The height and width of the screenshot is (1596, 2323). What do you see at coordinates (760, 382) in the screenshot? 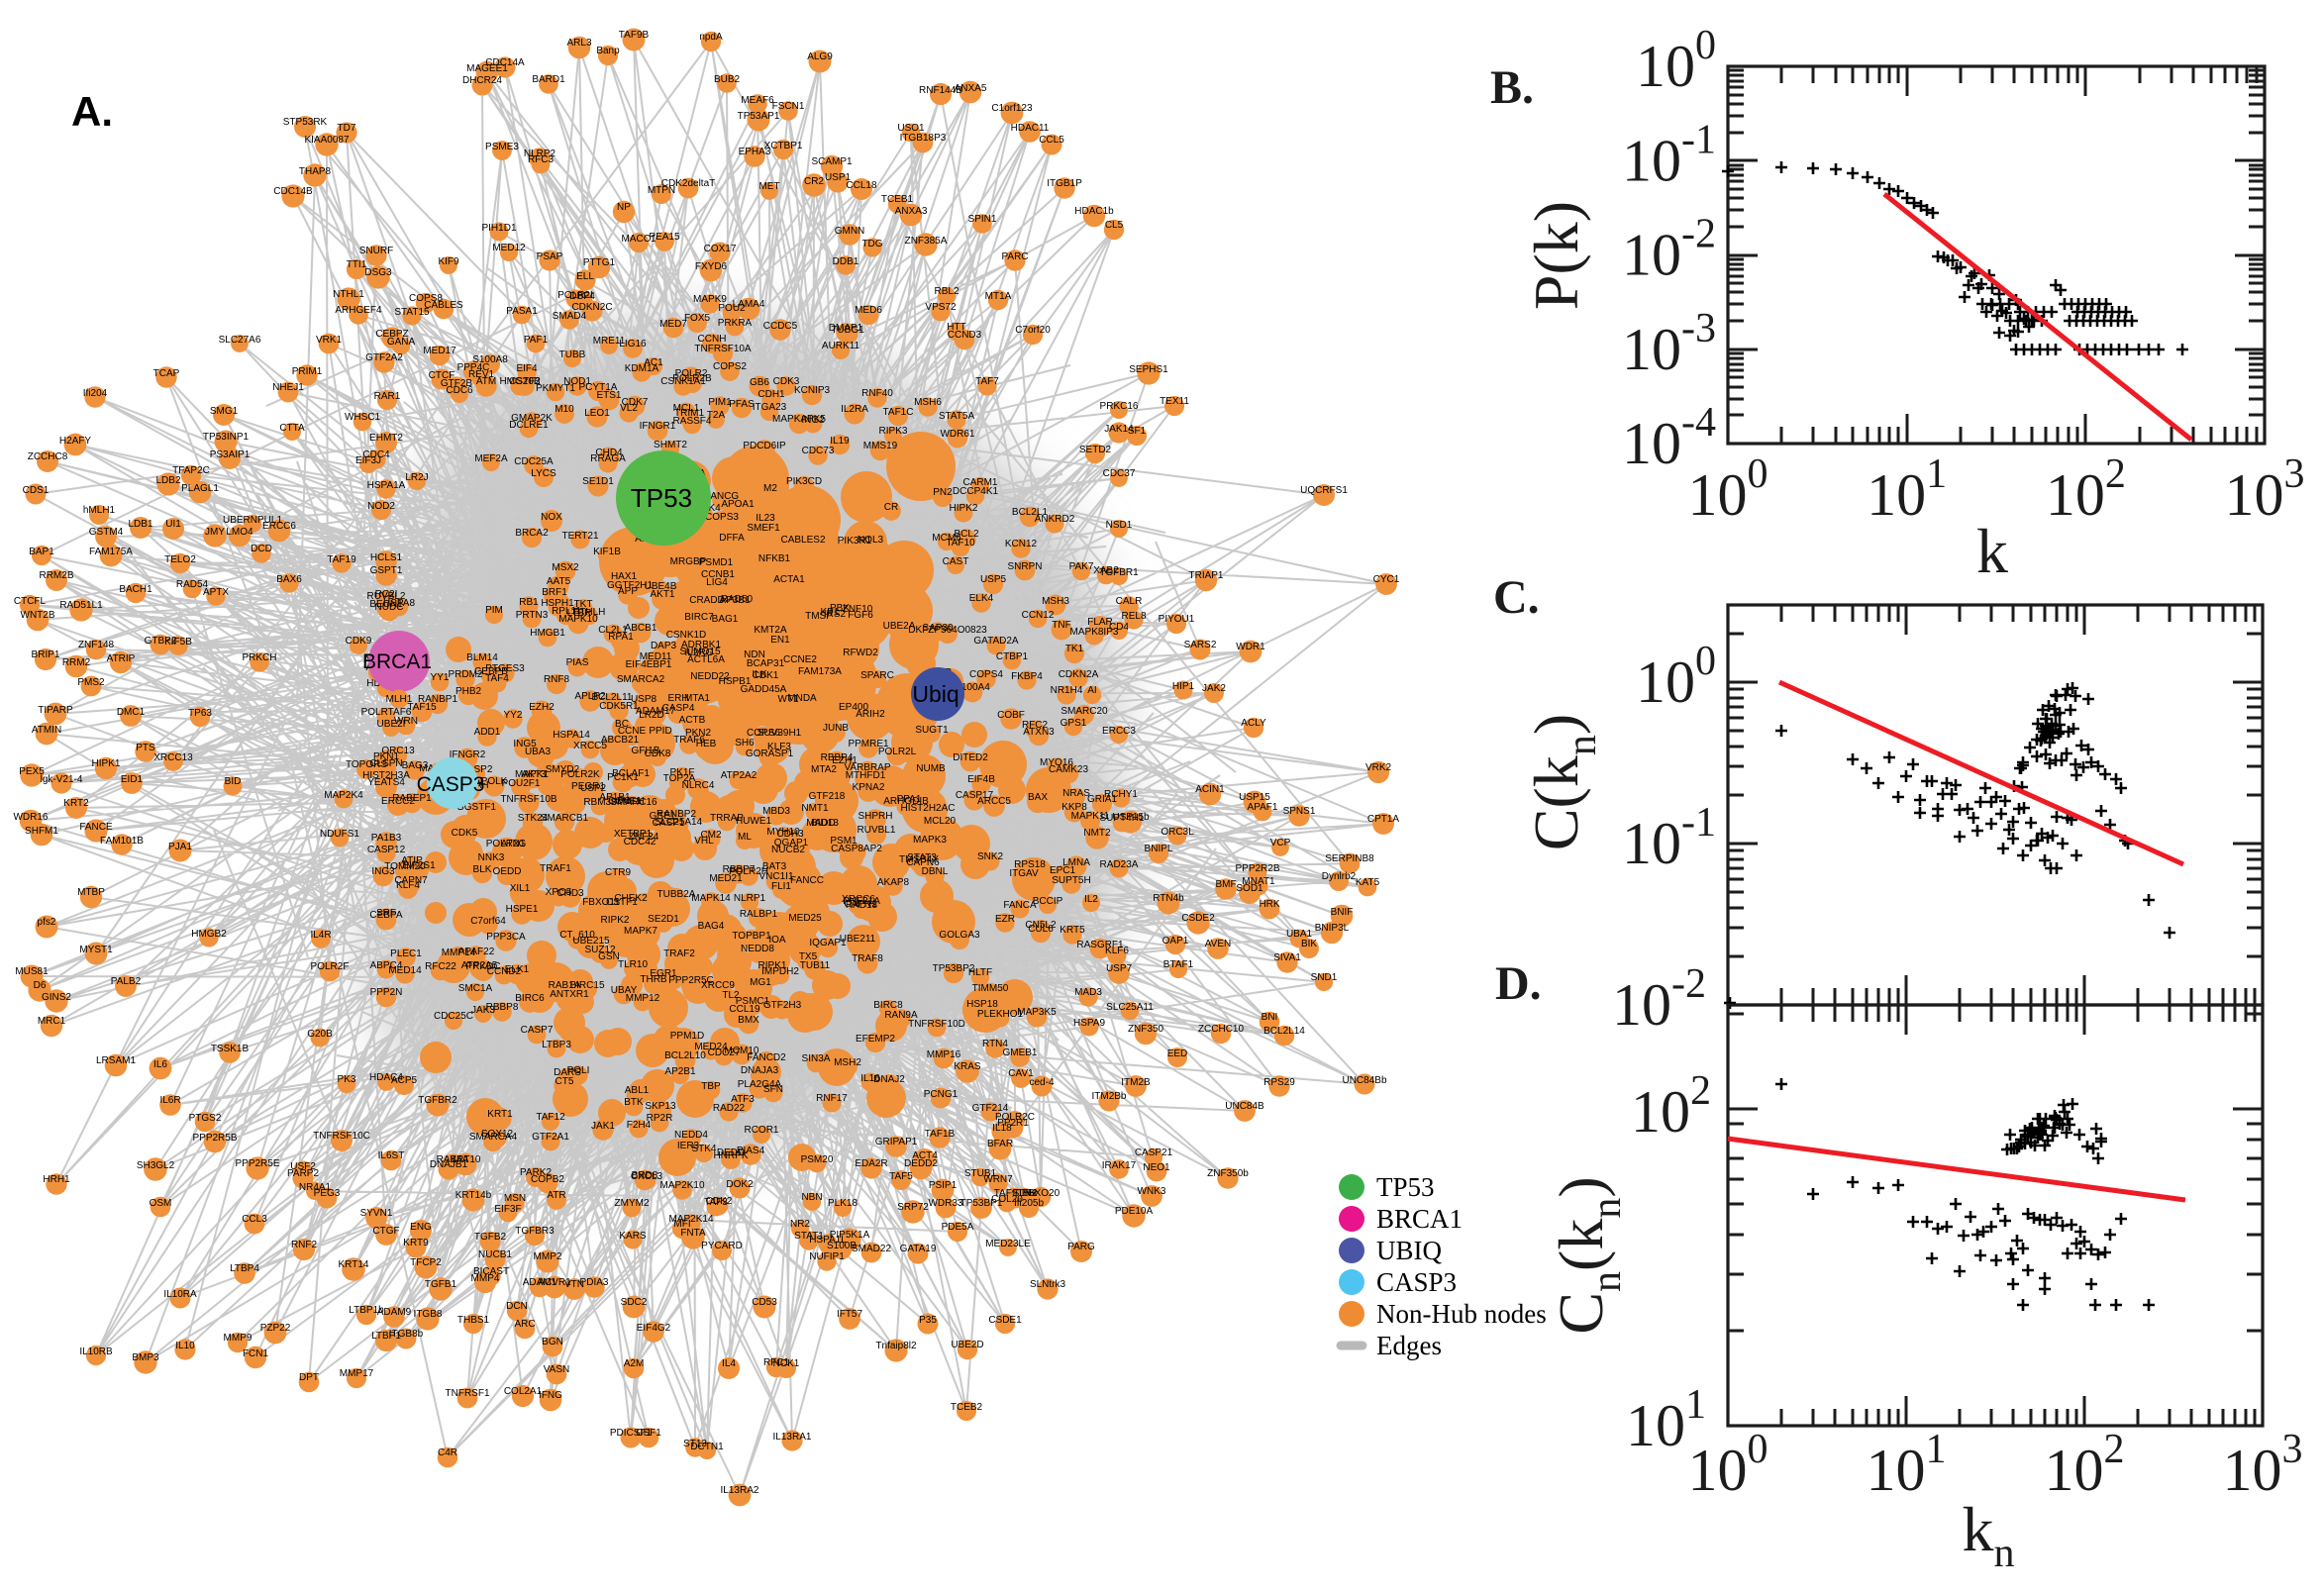
I see `svg-text: GB6` at bounding box center [760, 382].